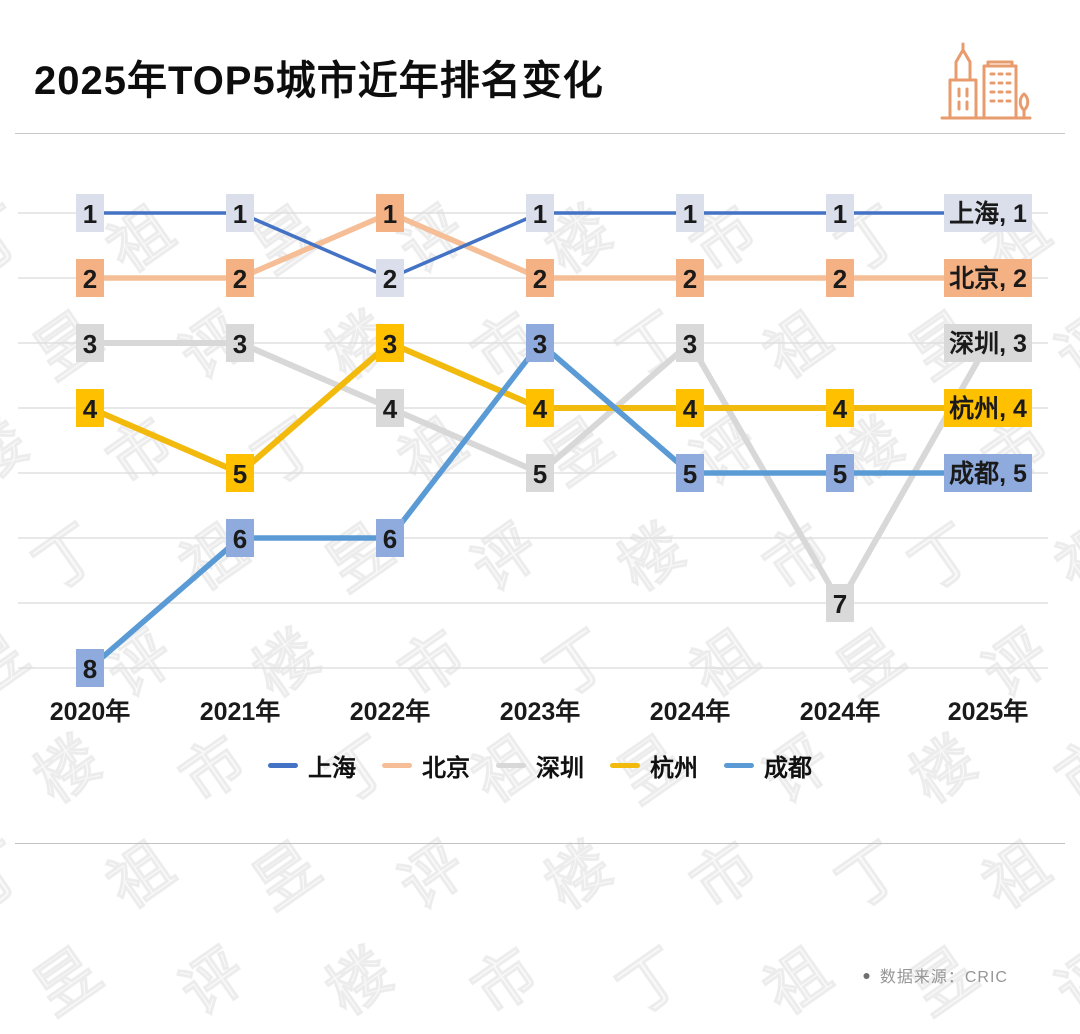  I want to click on x-axis-label: 2021年, so click(240, 711).